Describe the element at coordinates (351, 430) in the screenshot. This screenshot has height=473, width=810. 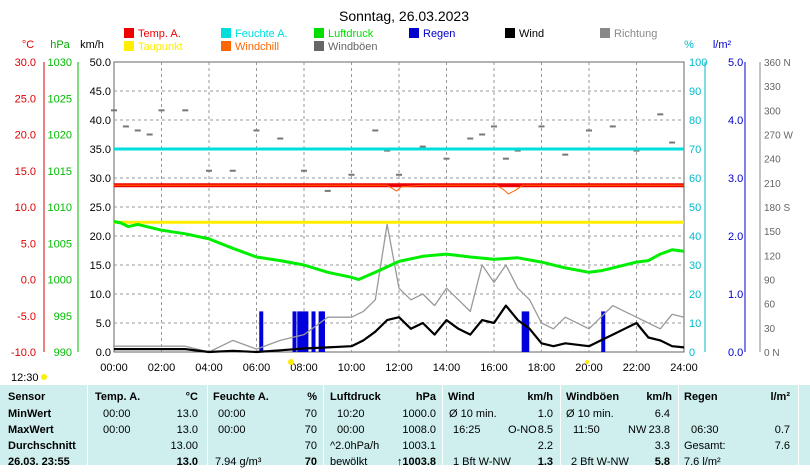
I see `cell-press-time: 00:00` at that location.